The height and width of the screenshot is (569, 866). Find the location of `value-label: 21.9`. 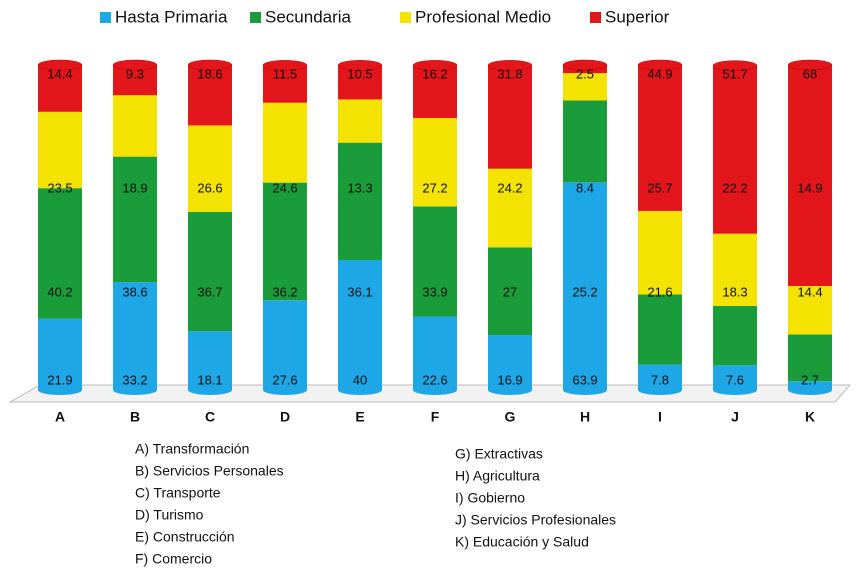

value-label: 21.9 is located at coordinates (59, 379).